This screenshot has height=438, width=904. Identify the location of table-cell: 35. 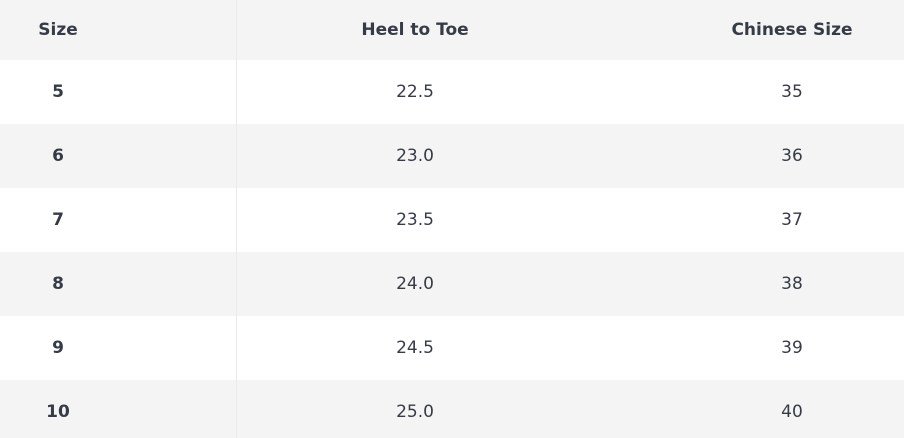
(792, 92).